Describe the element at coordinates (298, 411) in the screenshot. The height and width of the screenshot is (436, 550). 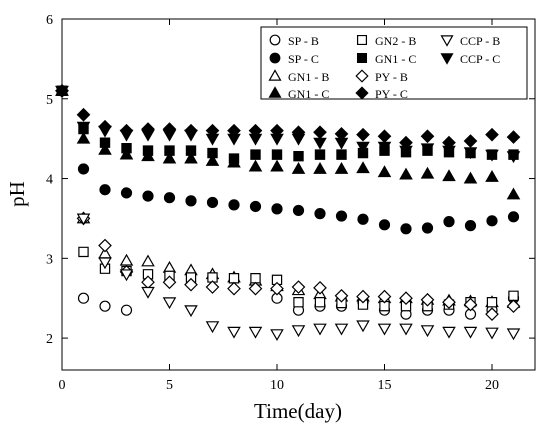
I see `x-axis-label: Time(day)` at that location.